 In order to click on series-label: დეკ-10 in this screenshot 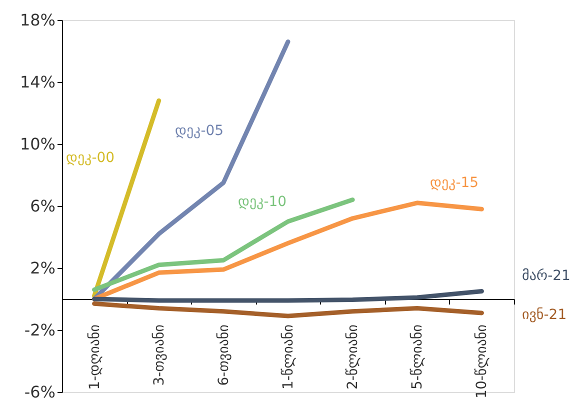, I will do `click(262, 202)`.